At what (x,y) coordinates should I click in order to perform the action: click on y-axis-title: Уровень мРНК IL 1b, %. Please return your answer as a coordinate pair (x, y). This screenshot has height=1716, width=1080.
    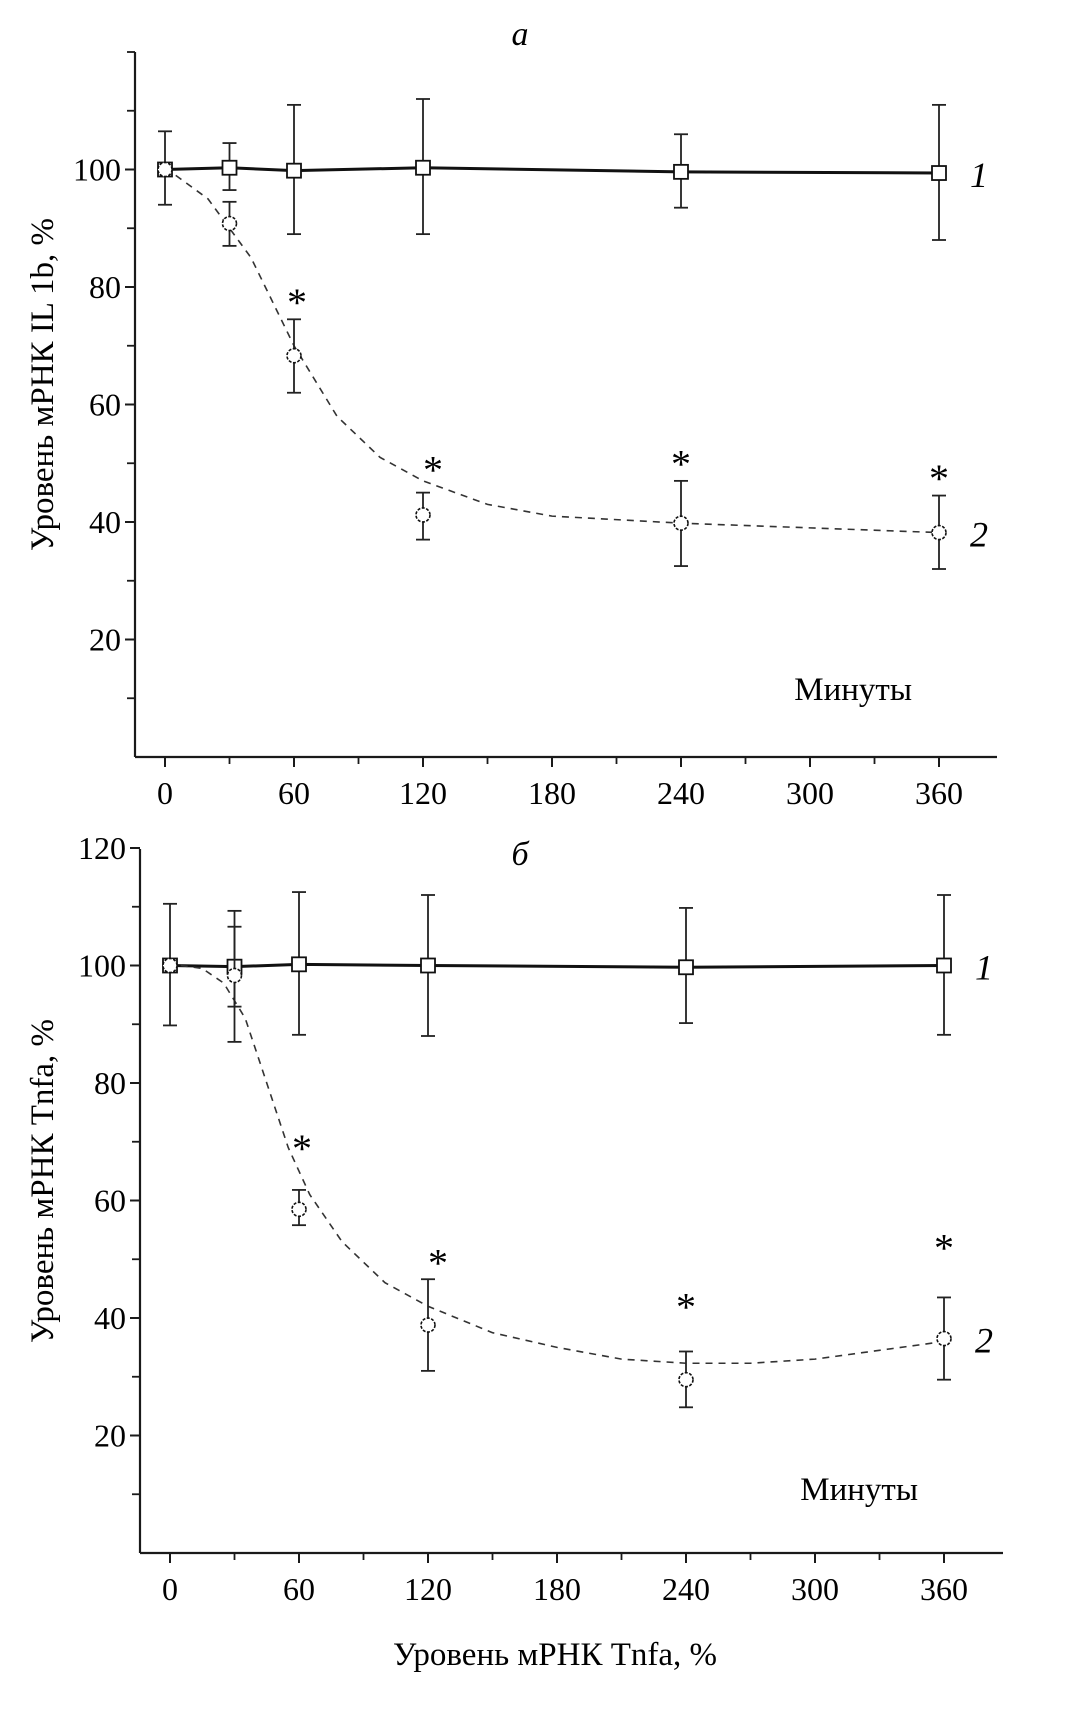
    Looking at the image, I should click on (43, 384).